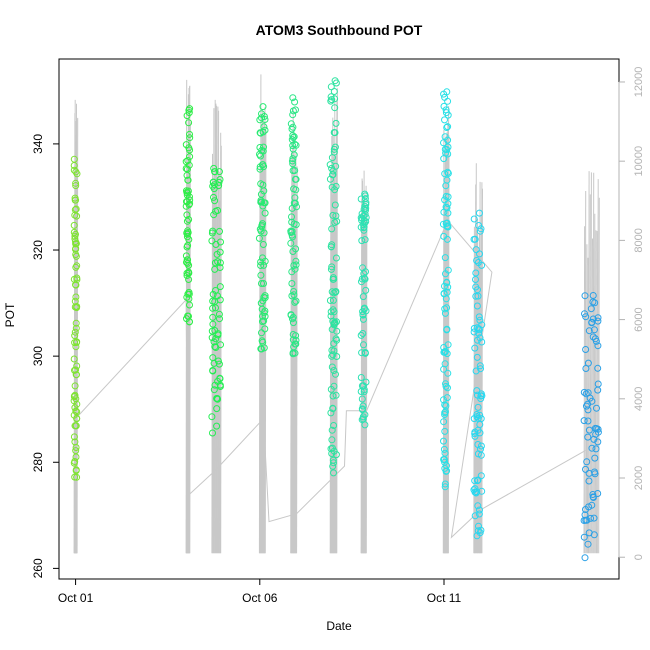 The width and height of the screenshot is (650, 650). What do you see at coordinates (639, 399) in the screenshot?
I see `secondary-y-tick-label: 4000` at bounding box center [639, 399].